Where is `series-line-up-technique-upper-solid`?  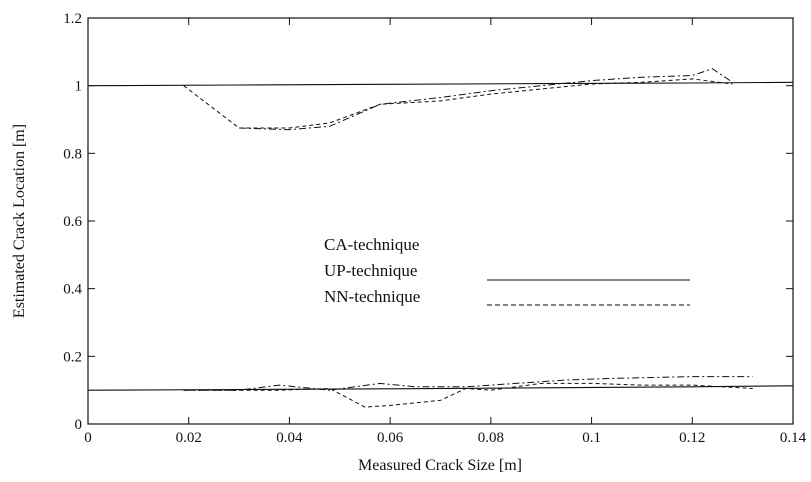 series-line-up-technique-upper-solid is located at coordinates (440, 84).